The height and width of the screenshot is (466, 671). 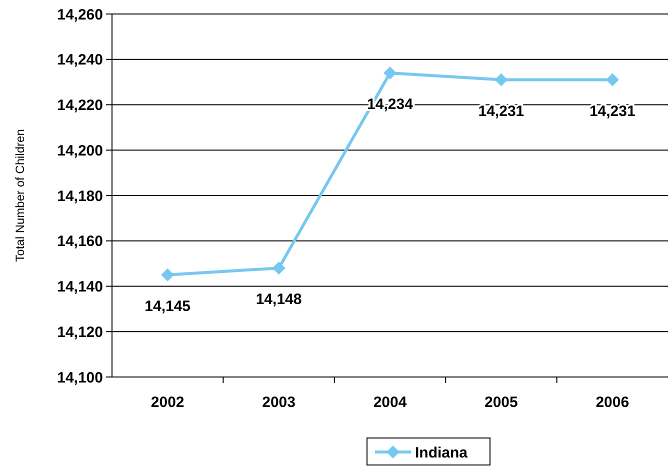 What do you see at coordinates (501, 402) in the screenshot?
I see `x-tick-label: 2005` at bounding box center [501, 402].